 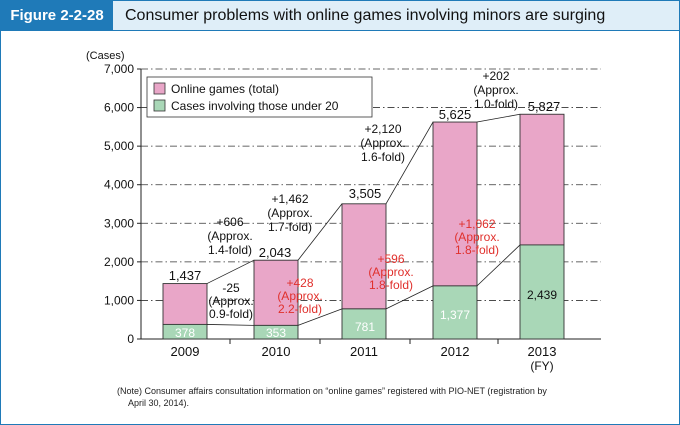 What do you see at coordinates (159, 105) in the screenshot?
I see `legend-swatch-minors` at bounding box center [159, 105].